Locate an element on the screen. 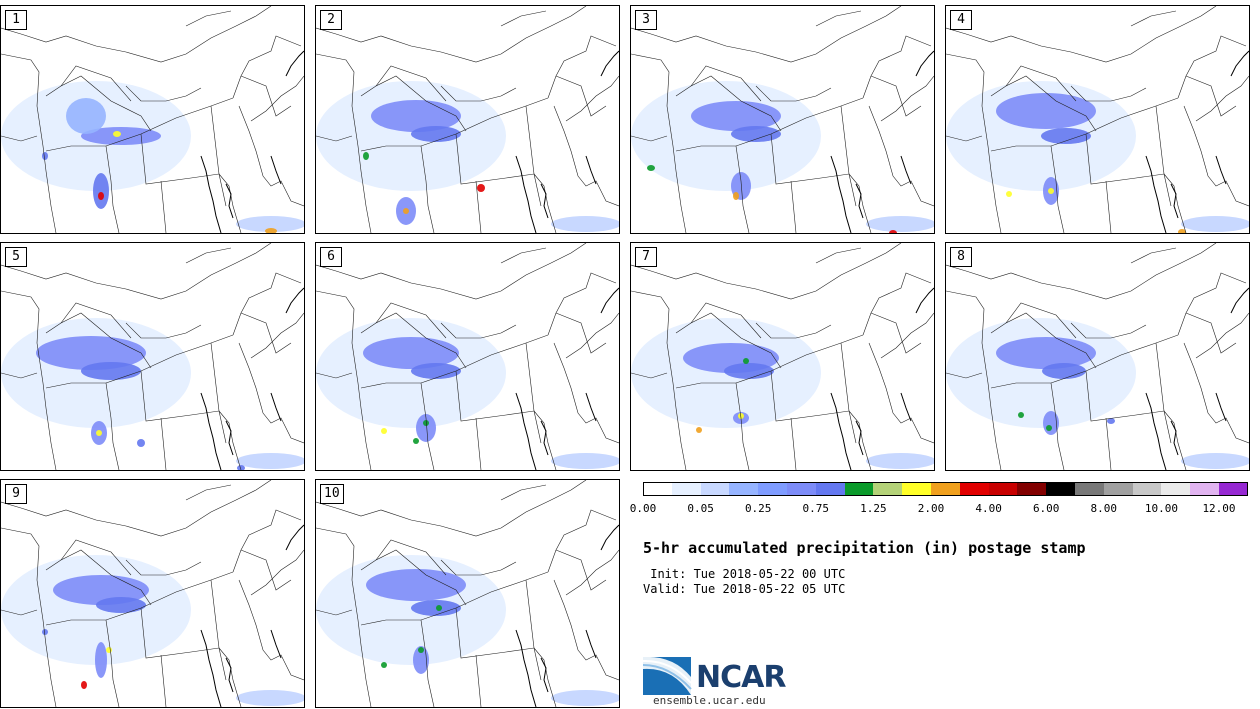 The width and height of the screenshot is (1260, 709). panel-member-2: 2 is located at coordinates (467, 119).